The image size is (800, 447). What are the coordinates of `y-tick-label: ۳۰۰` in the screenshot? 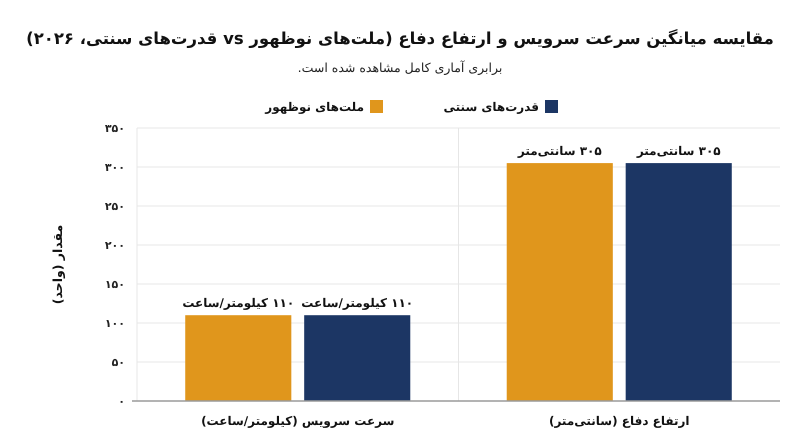 It's located at (114, 167).